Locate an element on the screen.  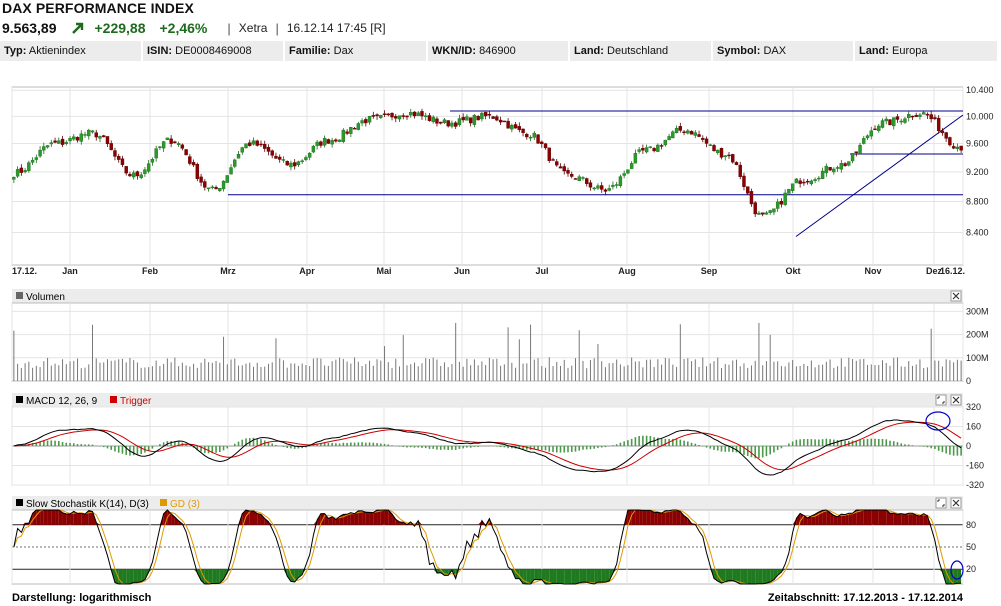
stoch-header is located at coordinates (487, 503).